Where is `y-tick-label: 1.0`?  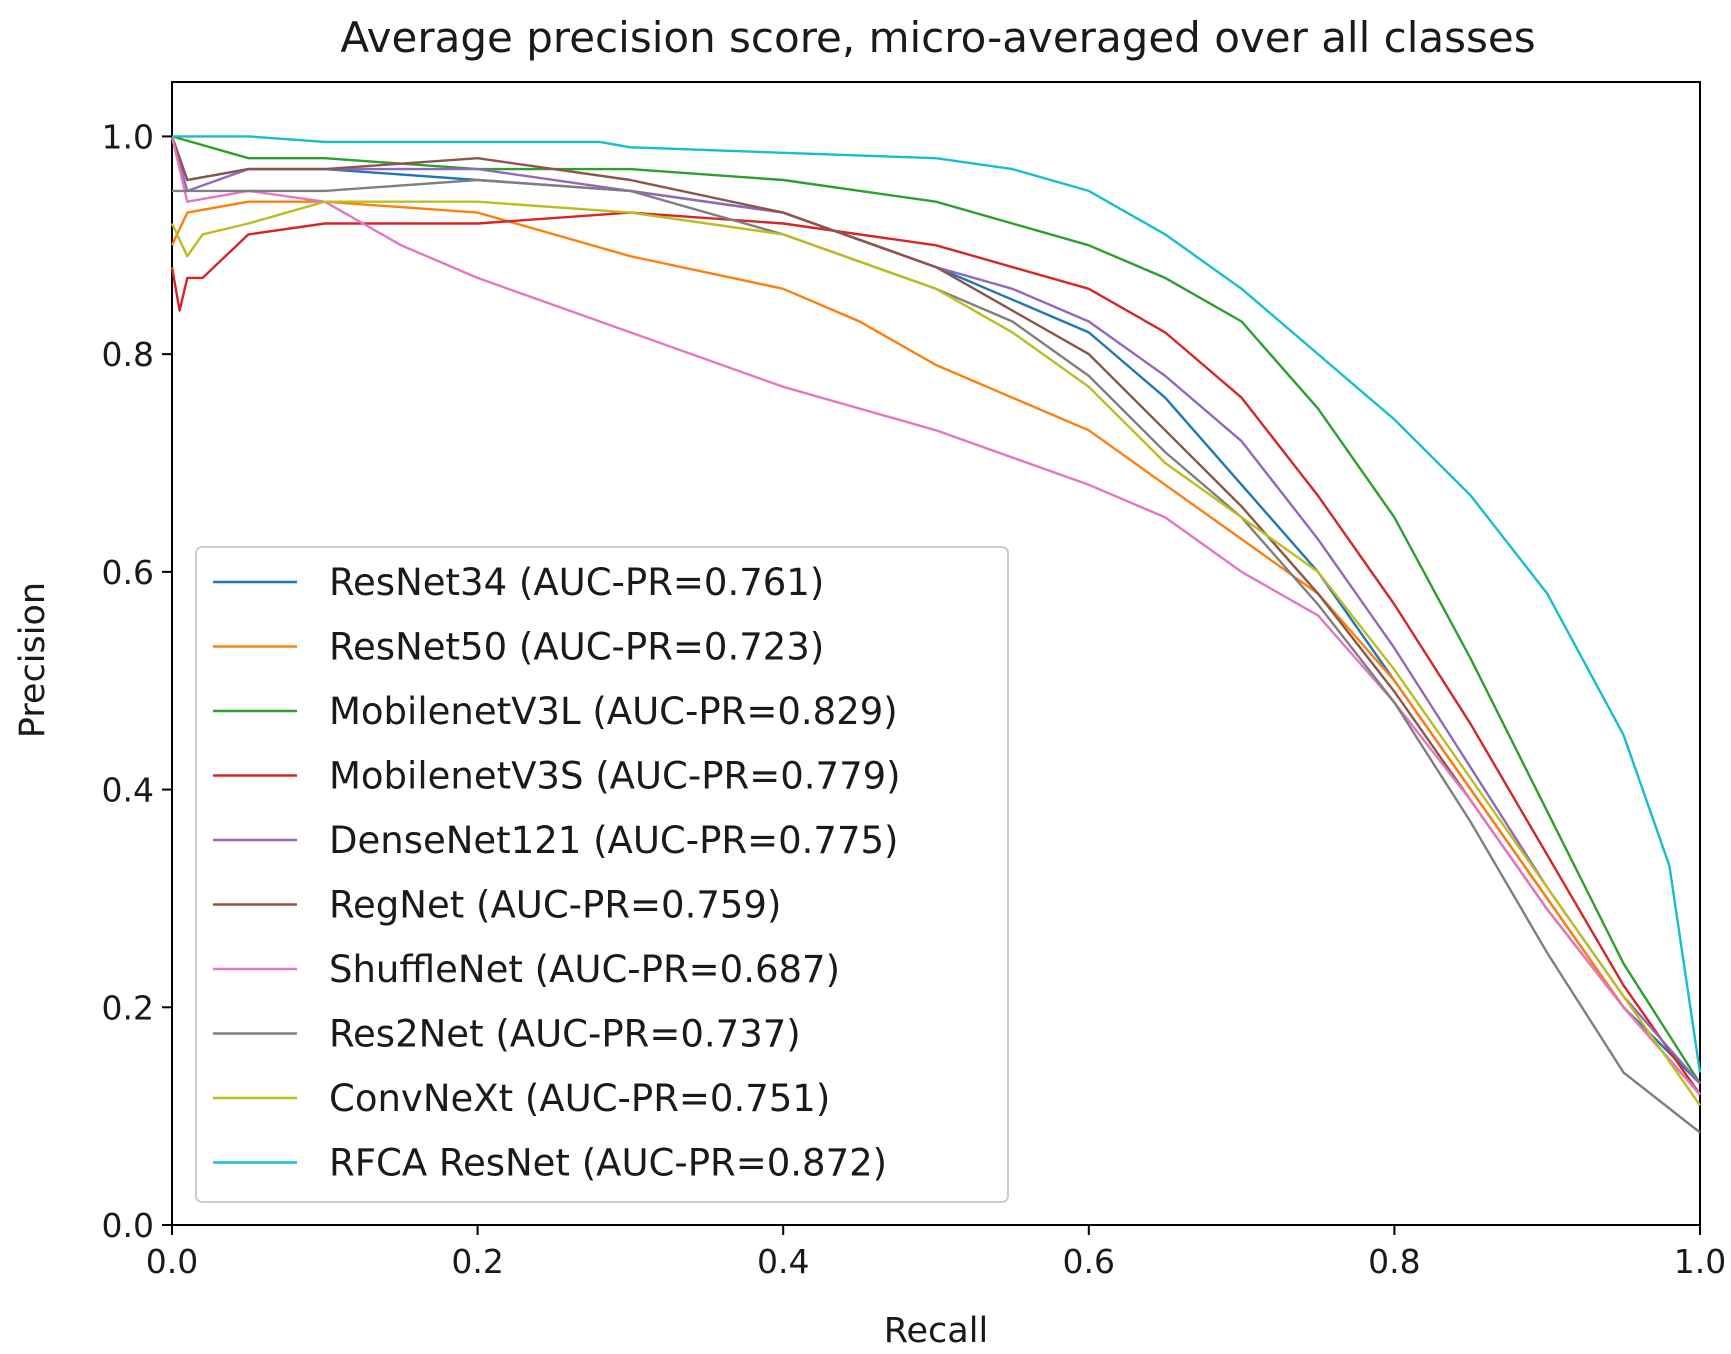
y-tick-label: 1.0 is located at coordinates (128, 136).